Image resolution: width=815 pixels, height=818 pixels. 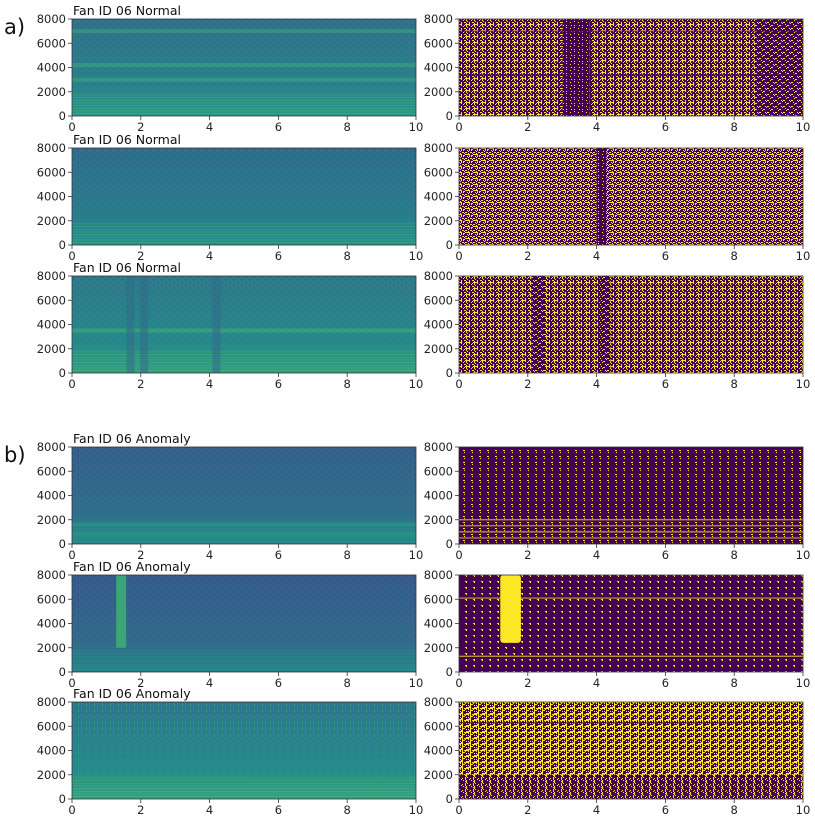 What do you see at coordinates (230, 325) in the screenshot?
I see `panel-spectrogram-3: 0 2 4 6 8 10 0 2000 4000 6000 8000 Fan ID 06 Normal` at bounding box center [230, 325].